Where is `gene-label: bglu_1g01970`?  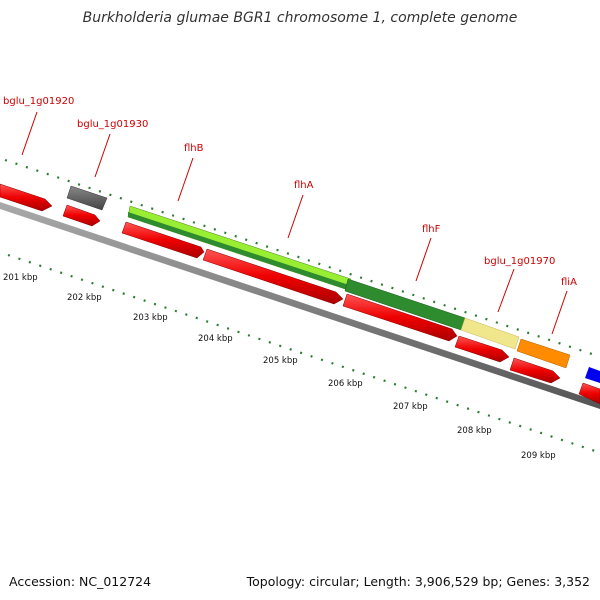 gene-label: bglu_1g01970 is located at coordinates (519, 261).